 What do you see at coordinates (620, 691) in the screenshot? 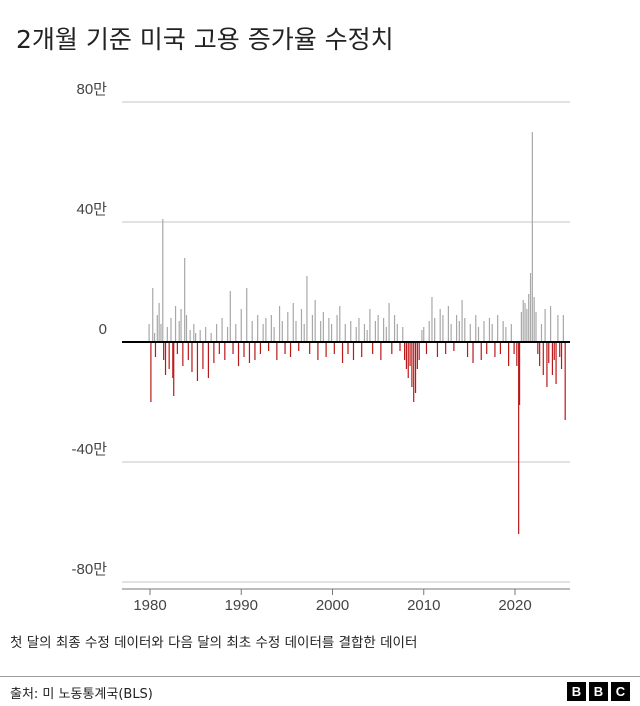
I see `logo-letter: C` at bounding box center [620, 691].